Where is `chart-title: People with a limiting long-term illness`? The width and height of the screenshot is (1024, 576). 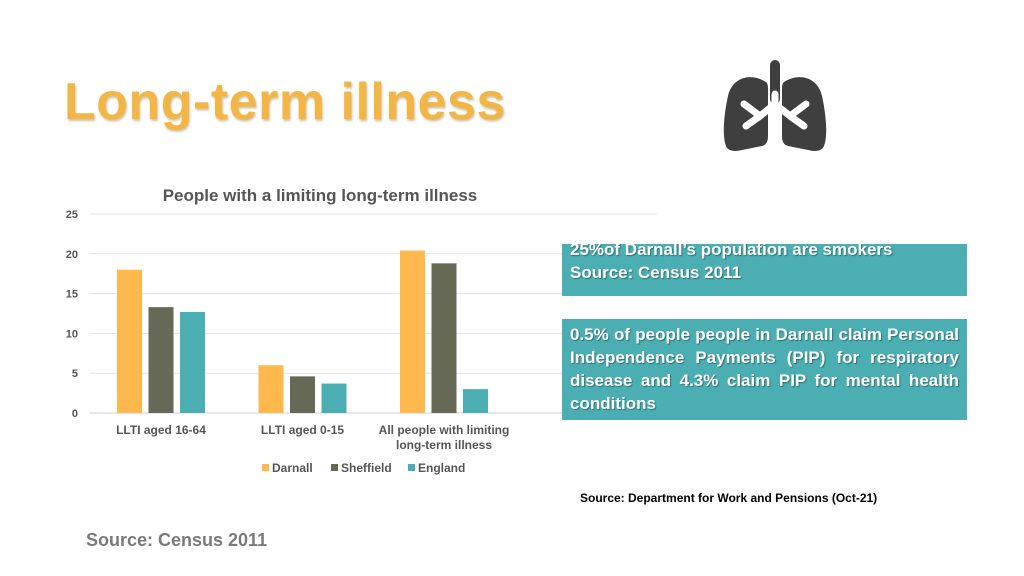
chart-title: People with a limiting long-term illness is located at coordinates (320, 195).